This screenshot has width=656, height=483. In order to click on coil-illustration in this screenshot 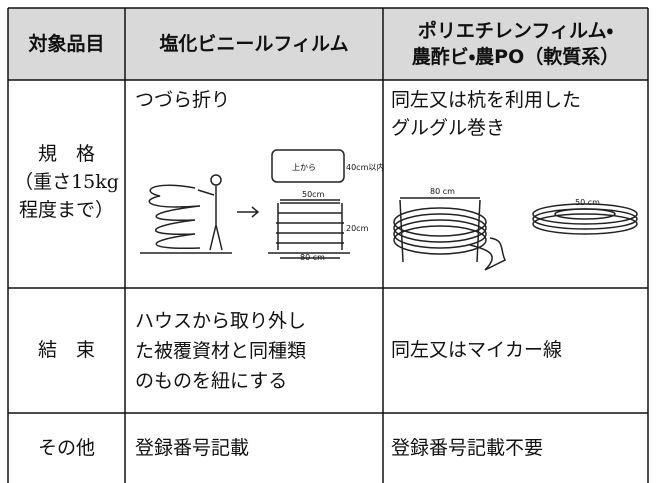, I will do `click(515, 234)`.